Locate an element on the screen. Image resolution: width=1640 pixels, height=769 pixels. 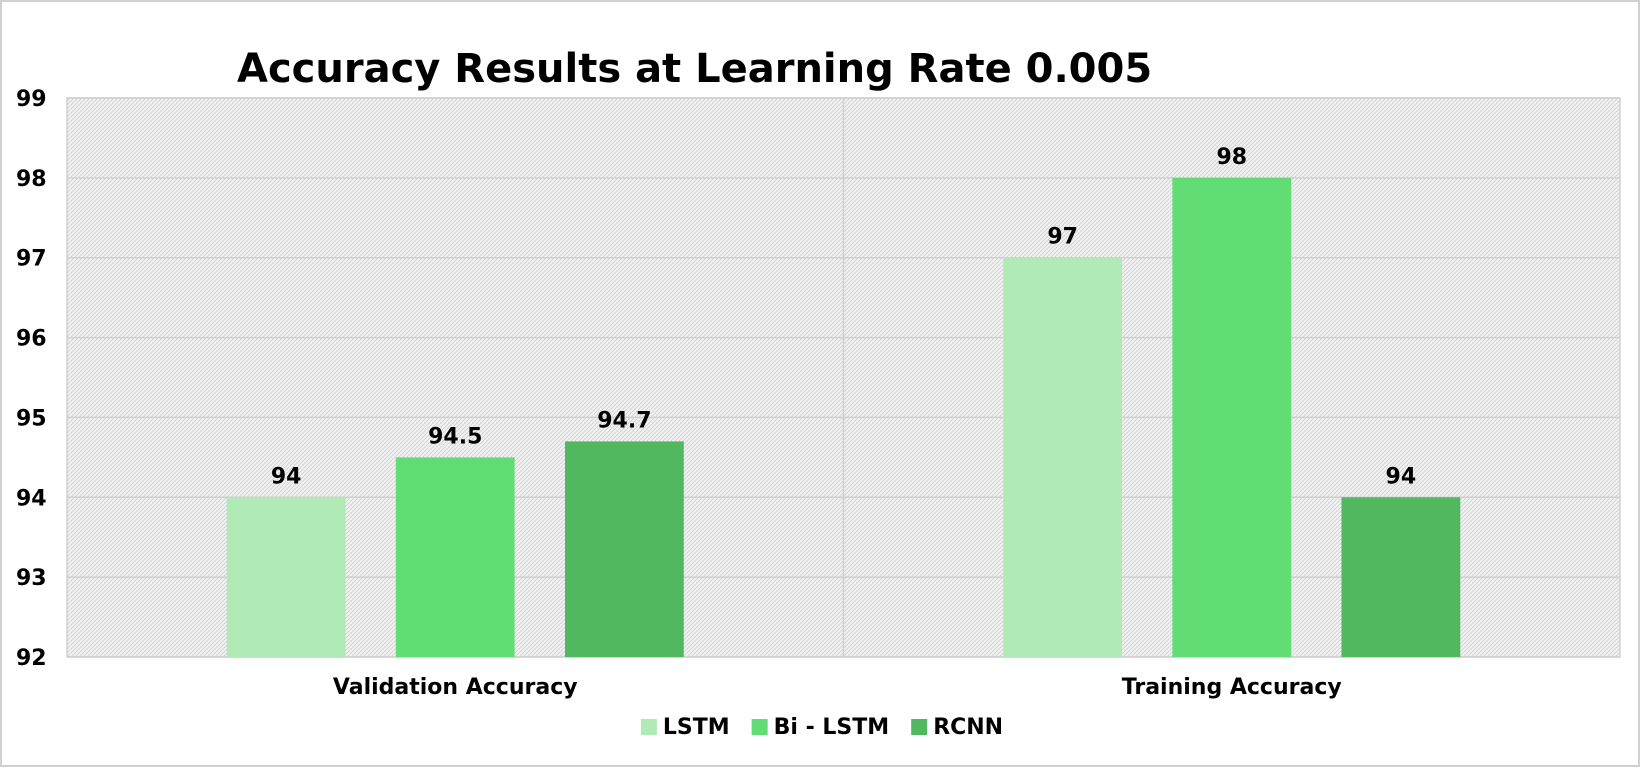
y-tick-label: 95 is located at coordinates (31, 418).